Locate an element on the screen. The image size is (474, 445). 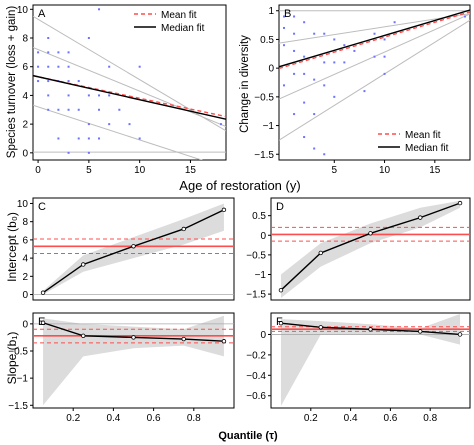
y-tick-label: 10 is located at coordinates (23, 204).